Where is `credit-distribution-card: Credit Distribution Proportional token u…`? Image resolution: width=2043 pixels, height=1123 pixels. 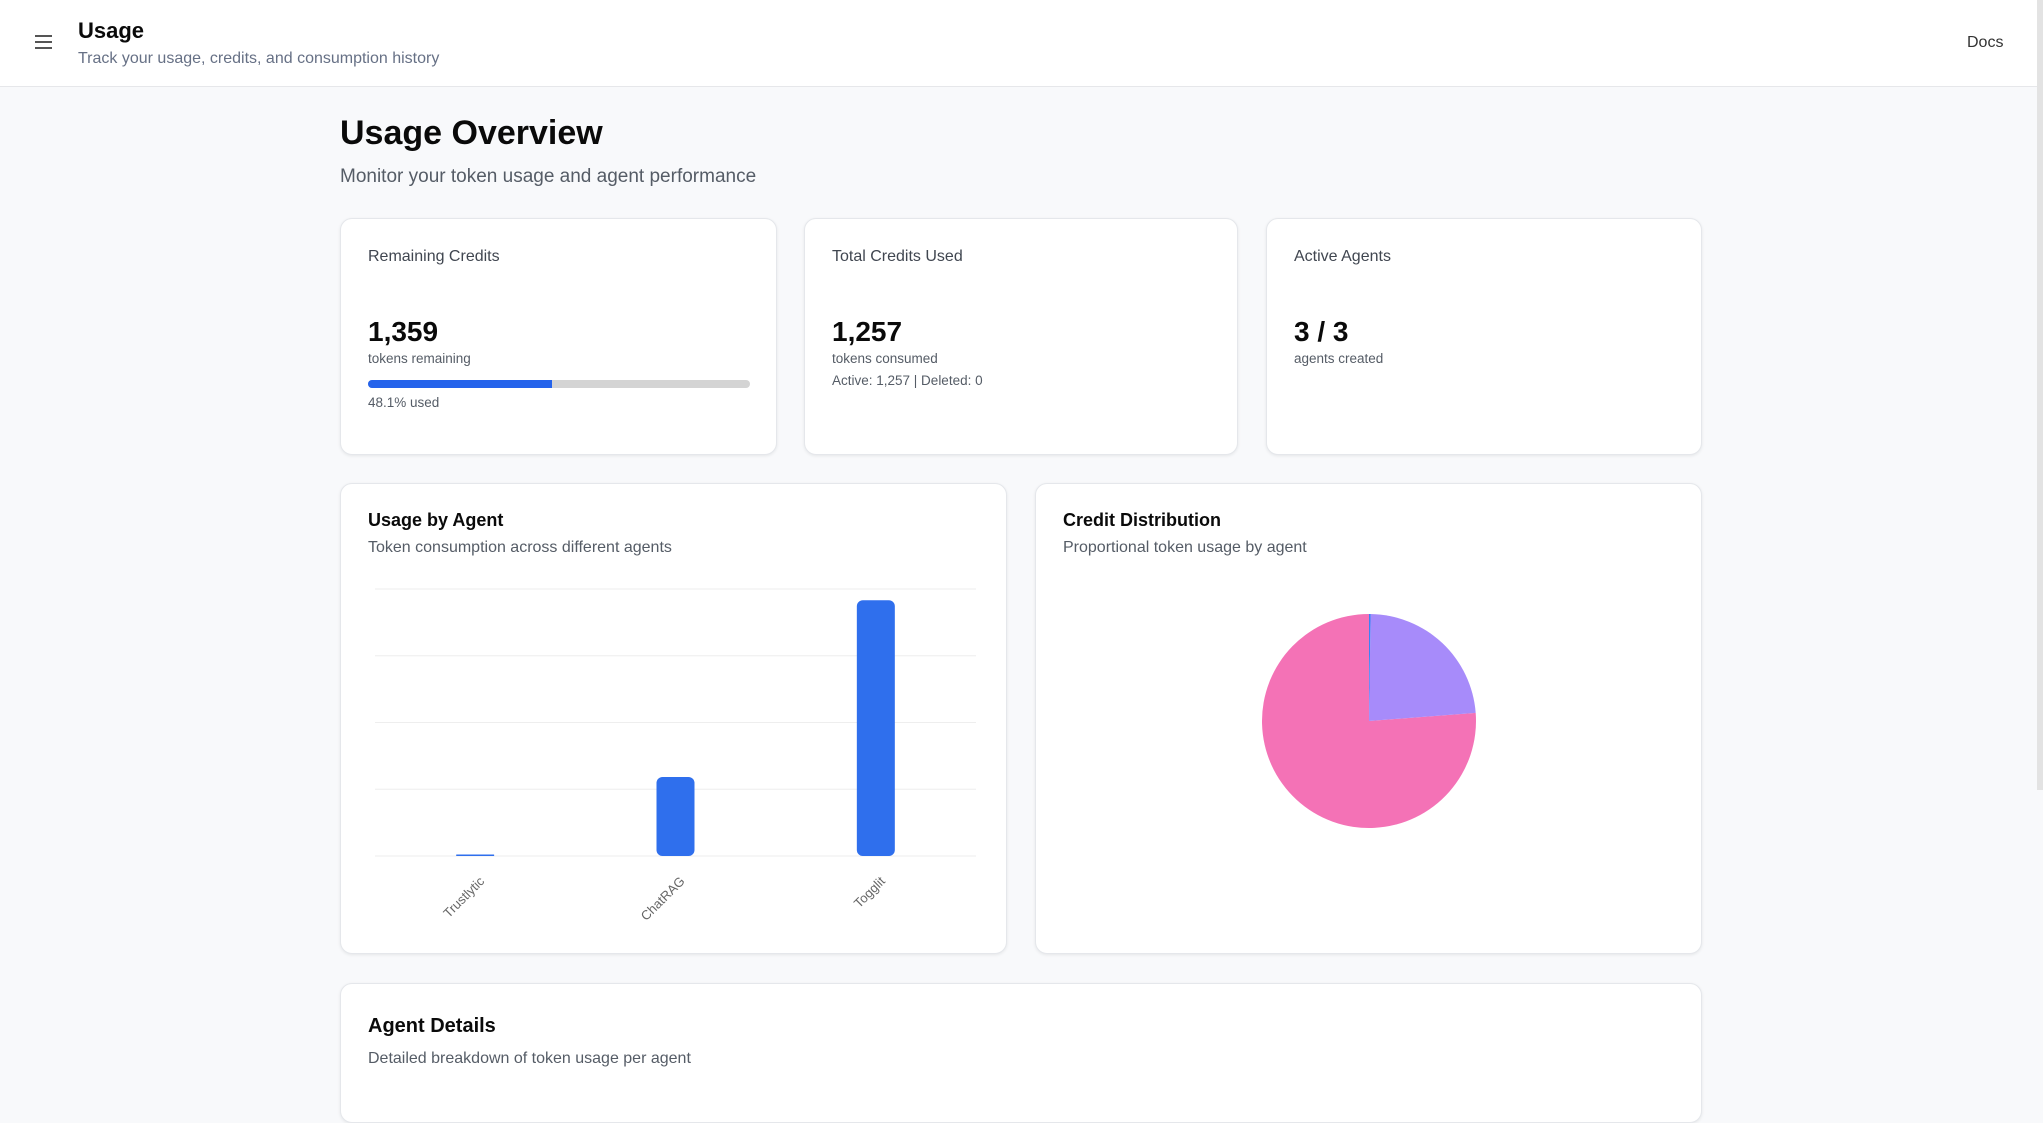
credit-distribution-card: Credit Distribution Proportional token u… is located at coordinates (1368, 718).